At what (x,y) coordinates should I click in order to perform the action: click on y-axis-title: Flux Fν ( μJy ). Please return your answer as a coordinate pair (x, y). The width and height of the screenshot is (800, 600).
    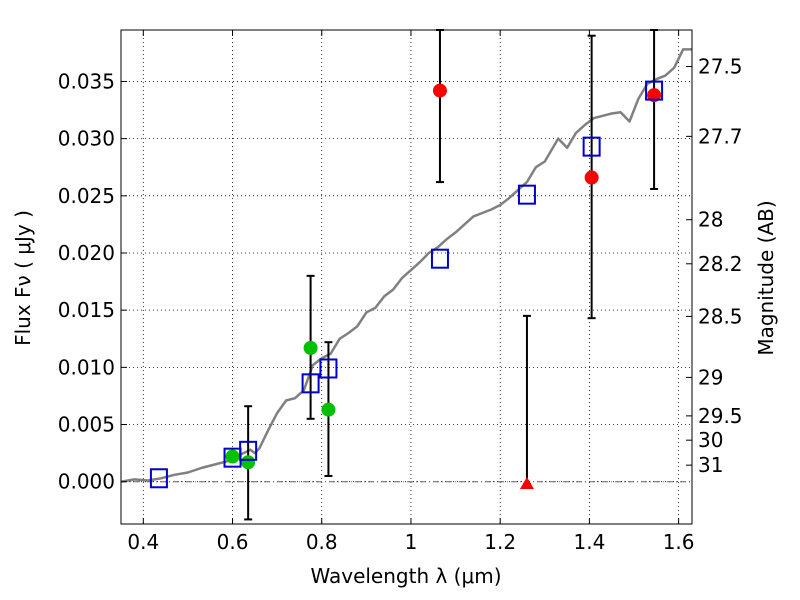
    Looking at the image, I should click on (23, 278).